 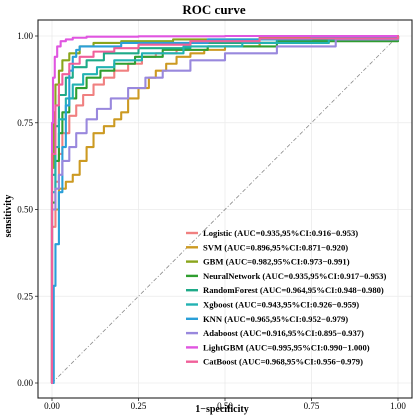 I want to click on x-tick-label: 1.00, so click(x=398, y=406).